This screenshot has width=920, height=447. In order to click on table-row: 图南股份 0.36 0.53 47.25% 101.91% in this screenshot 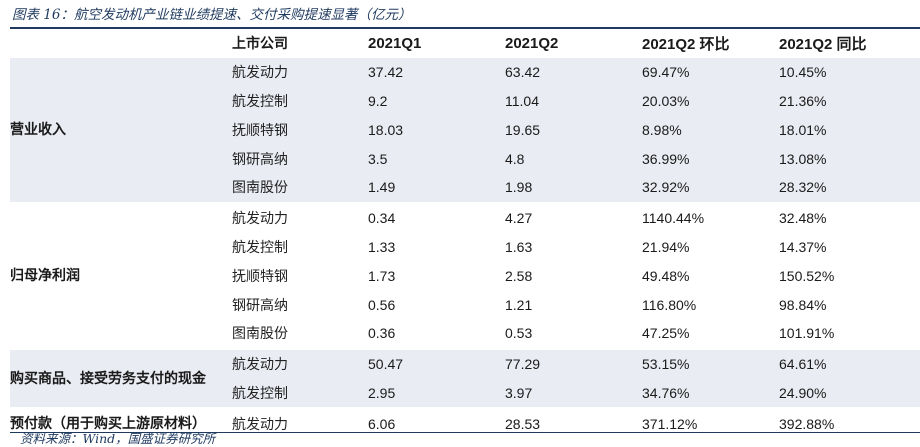, I will do `click(465, 333)`.